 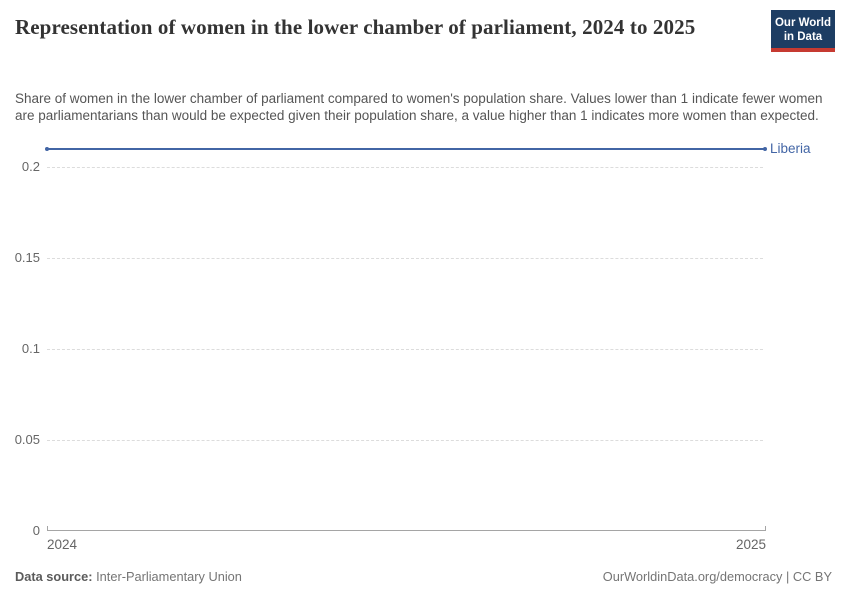 What do you see at coordinates (30, 348) in the screenshot?
I see `y-axis-tick-label: 0.1` at bounding box center [30, 348].